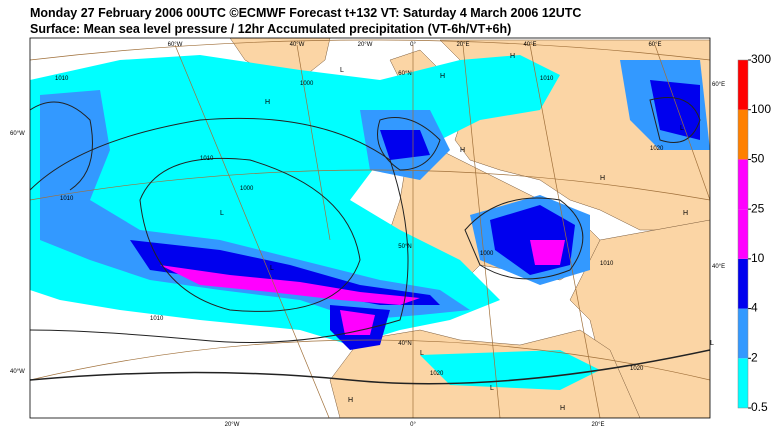 This screenshot has width=781, height=437. What do you see at coordinates (754, 357) in the screenshot?
I see `legend-label: 2` at bounding box center [754, 357].